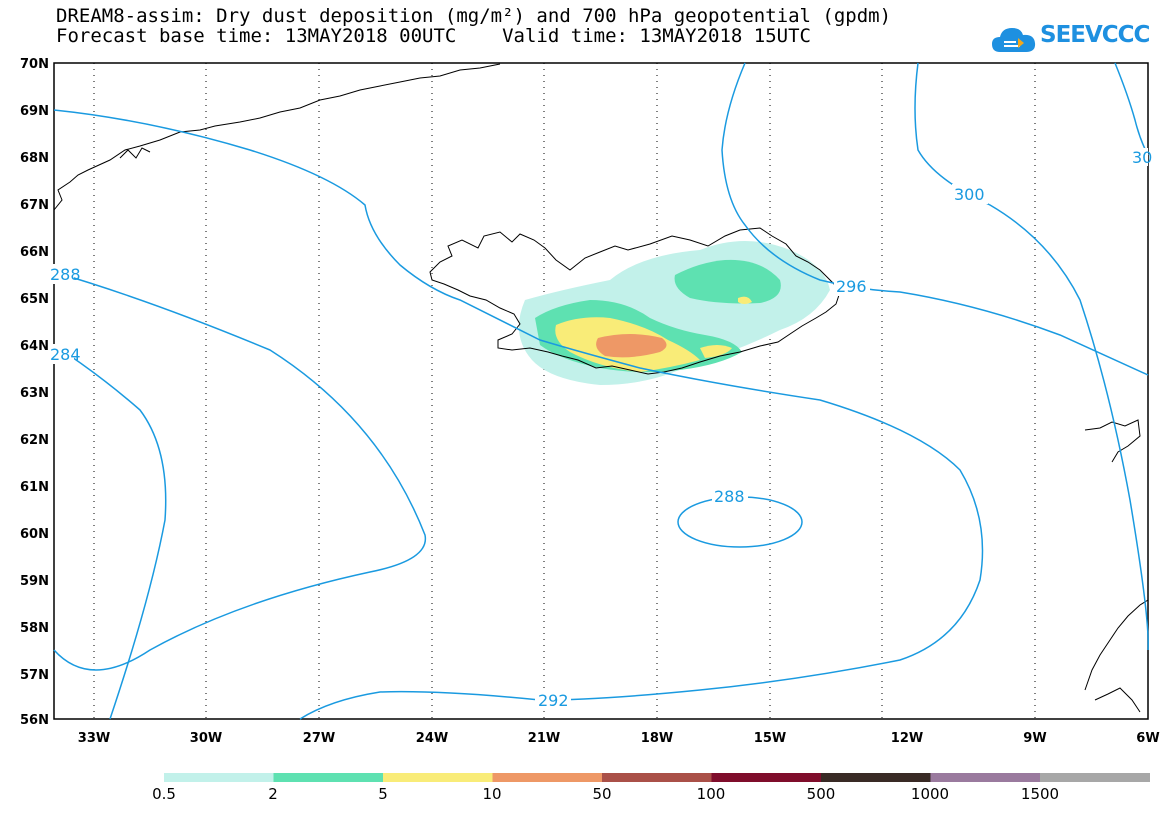 The image size is (1175, 815). I want to click on lat-label: 58N, so click(34, 628).